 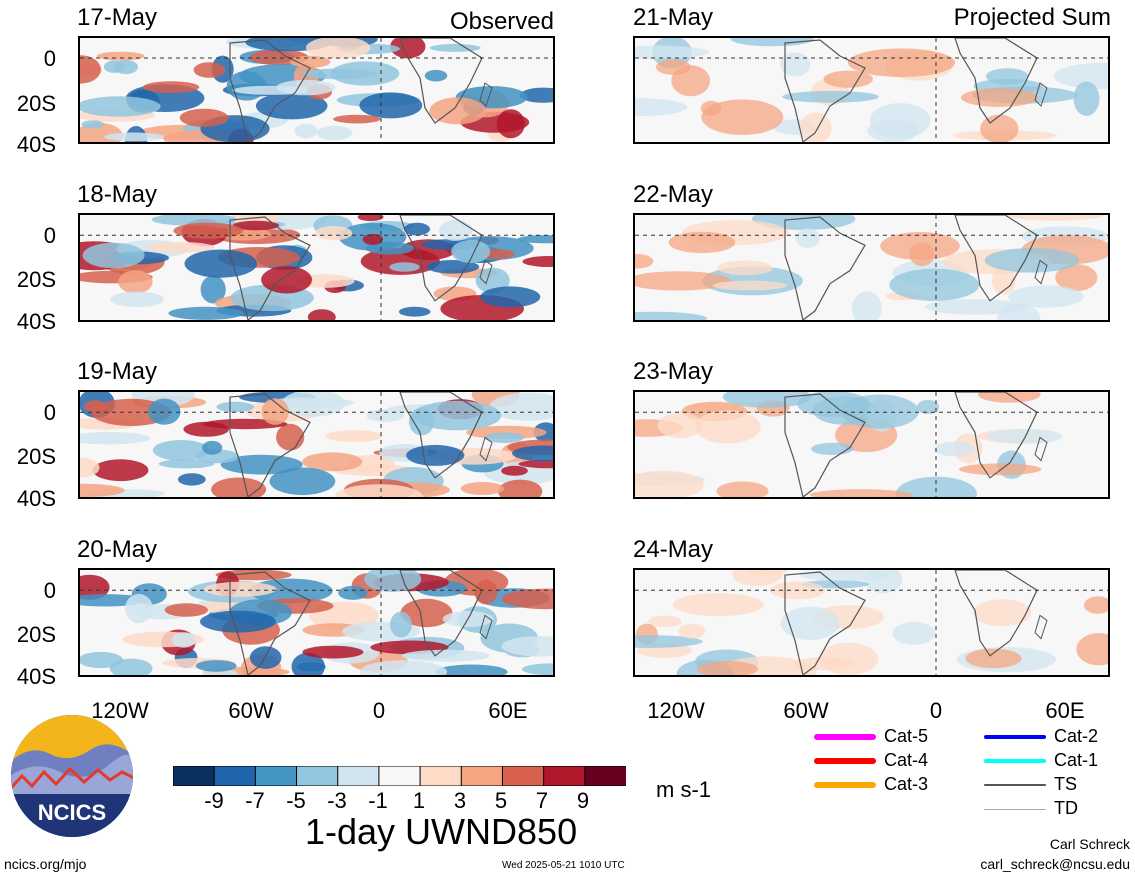 I want to click on legend-label: Cat-3, so click(x=906, y=784).